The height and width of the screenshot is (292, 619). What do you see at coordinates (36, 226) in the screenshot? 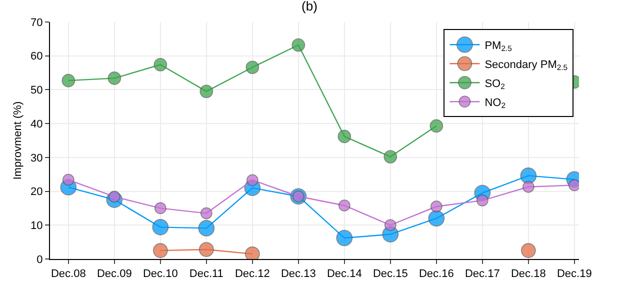
I see `y-tick-label: 10` at bounding box center [36, 226].